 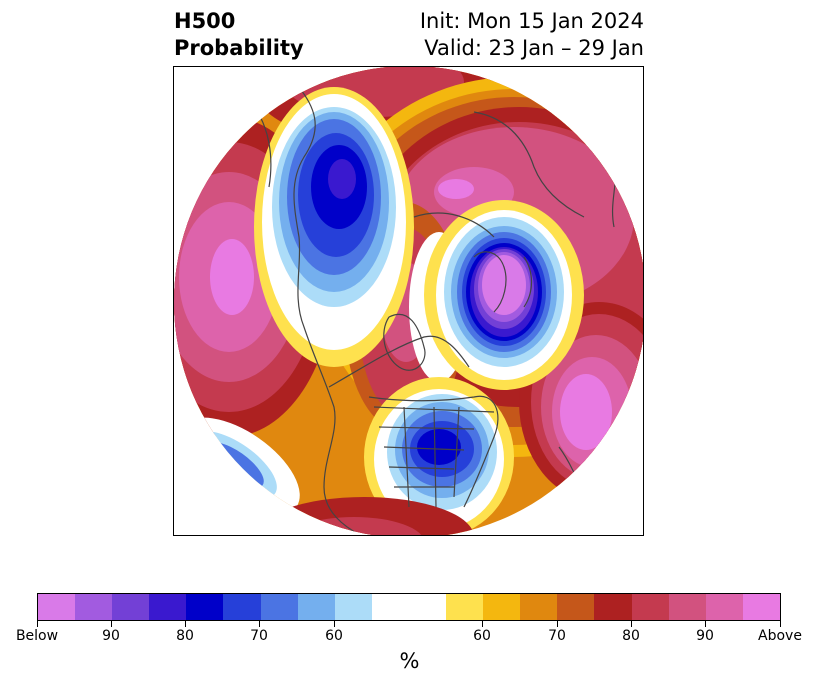 I want to click on eastern-us-low, so click(x=439, y=456).